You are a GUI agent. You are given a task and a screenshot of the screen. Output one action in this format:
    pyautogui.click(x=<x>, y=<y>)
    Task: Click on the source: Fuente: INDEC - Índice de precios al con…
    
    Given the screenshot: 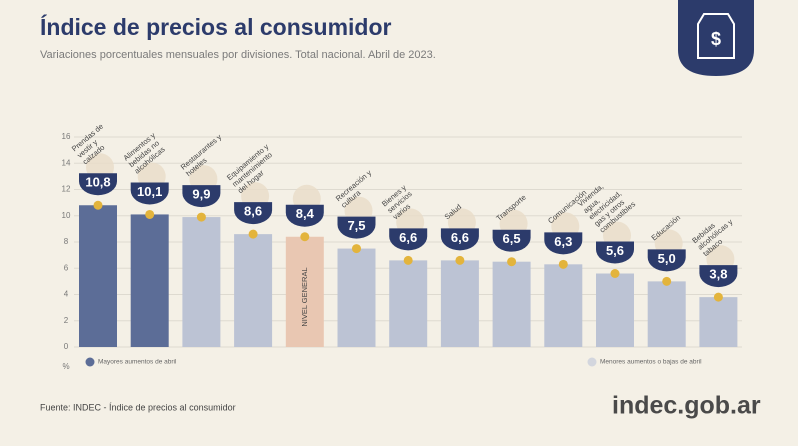 What is the action you would take?
    pyautogui.click(x=138, y=407)
    